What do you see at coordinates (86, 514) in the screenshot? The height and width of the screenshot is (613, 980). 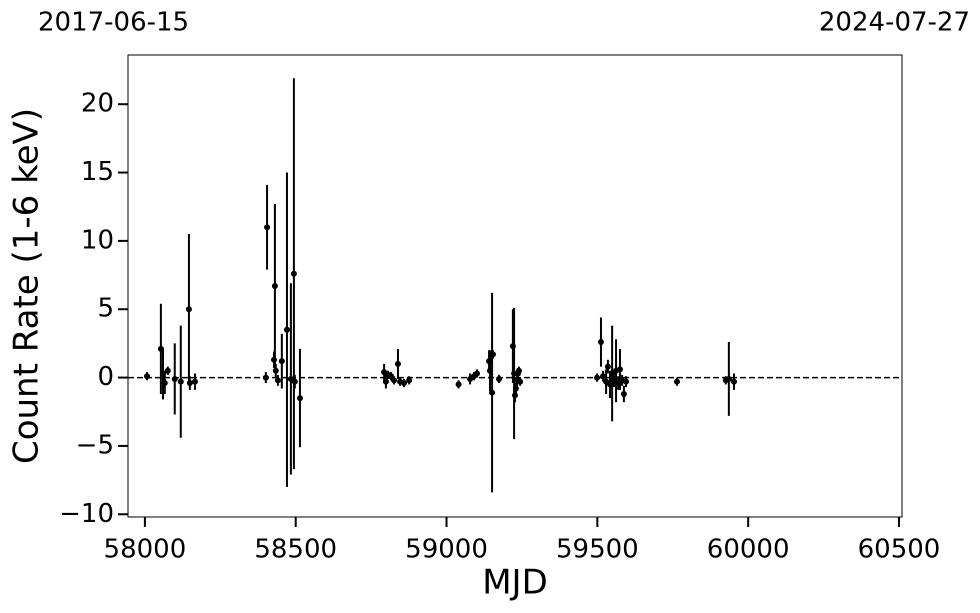 I see `y-tick-label: −10` at bounding box center [86, 514].